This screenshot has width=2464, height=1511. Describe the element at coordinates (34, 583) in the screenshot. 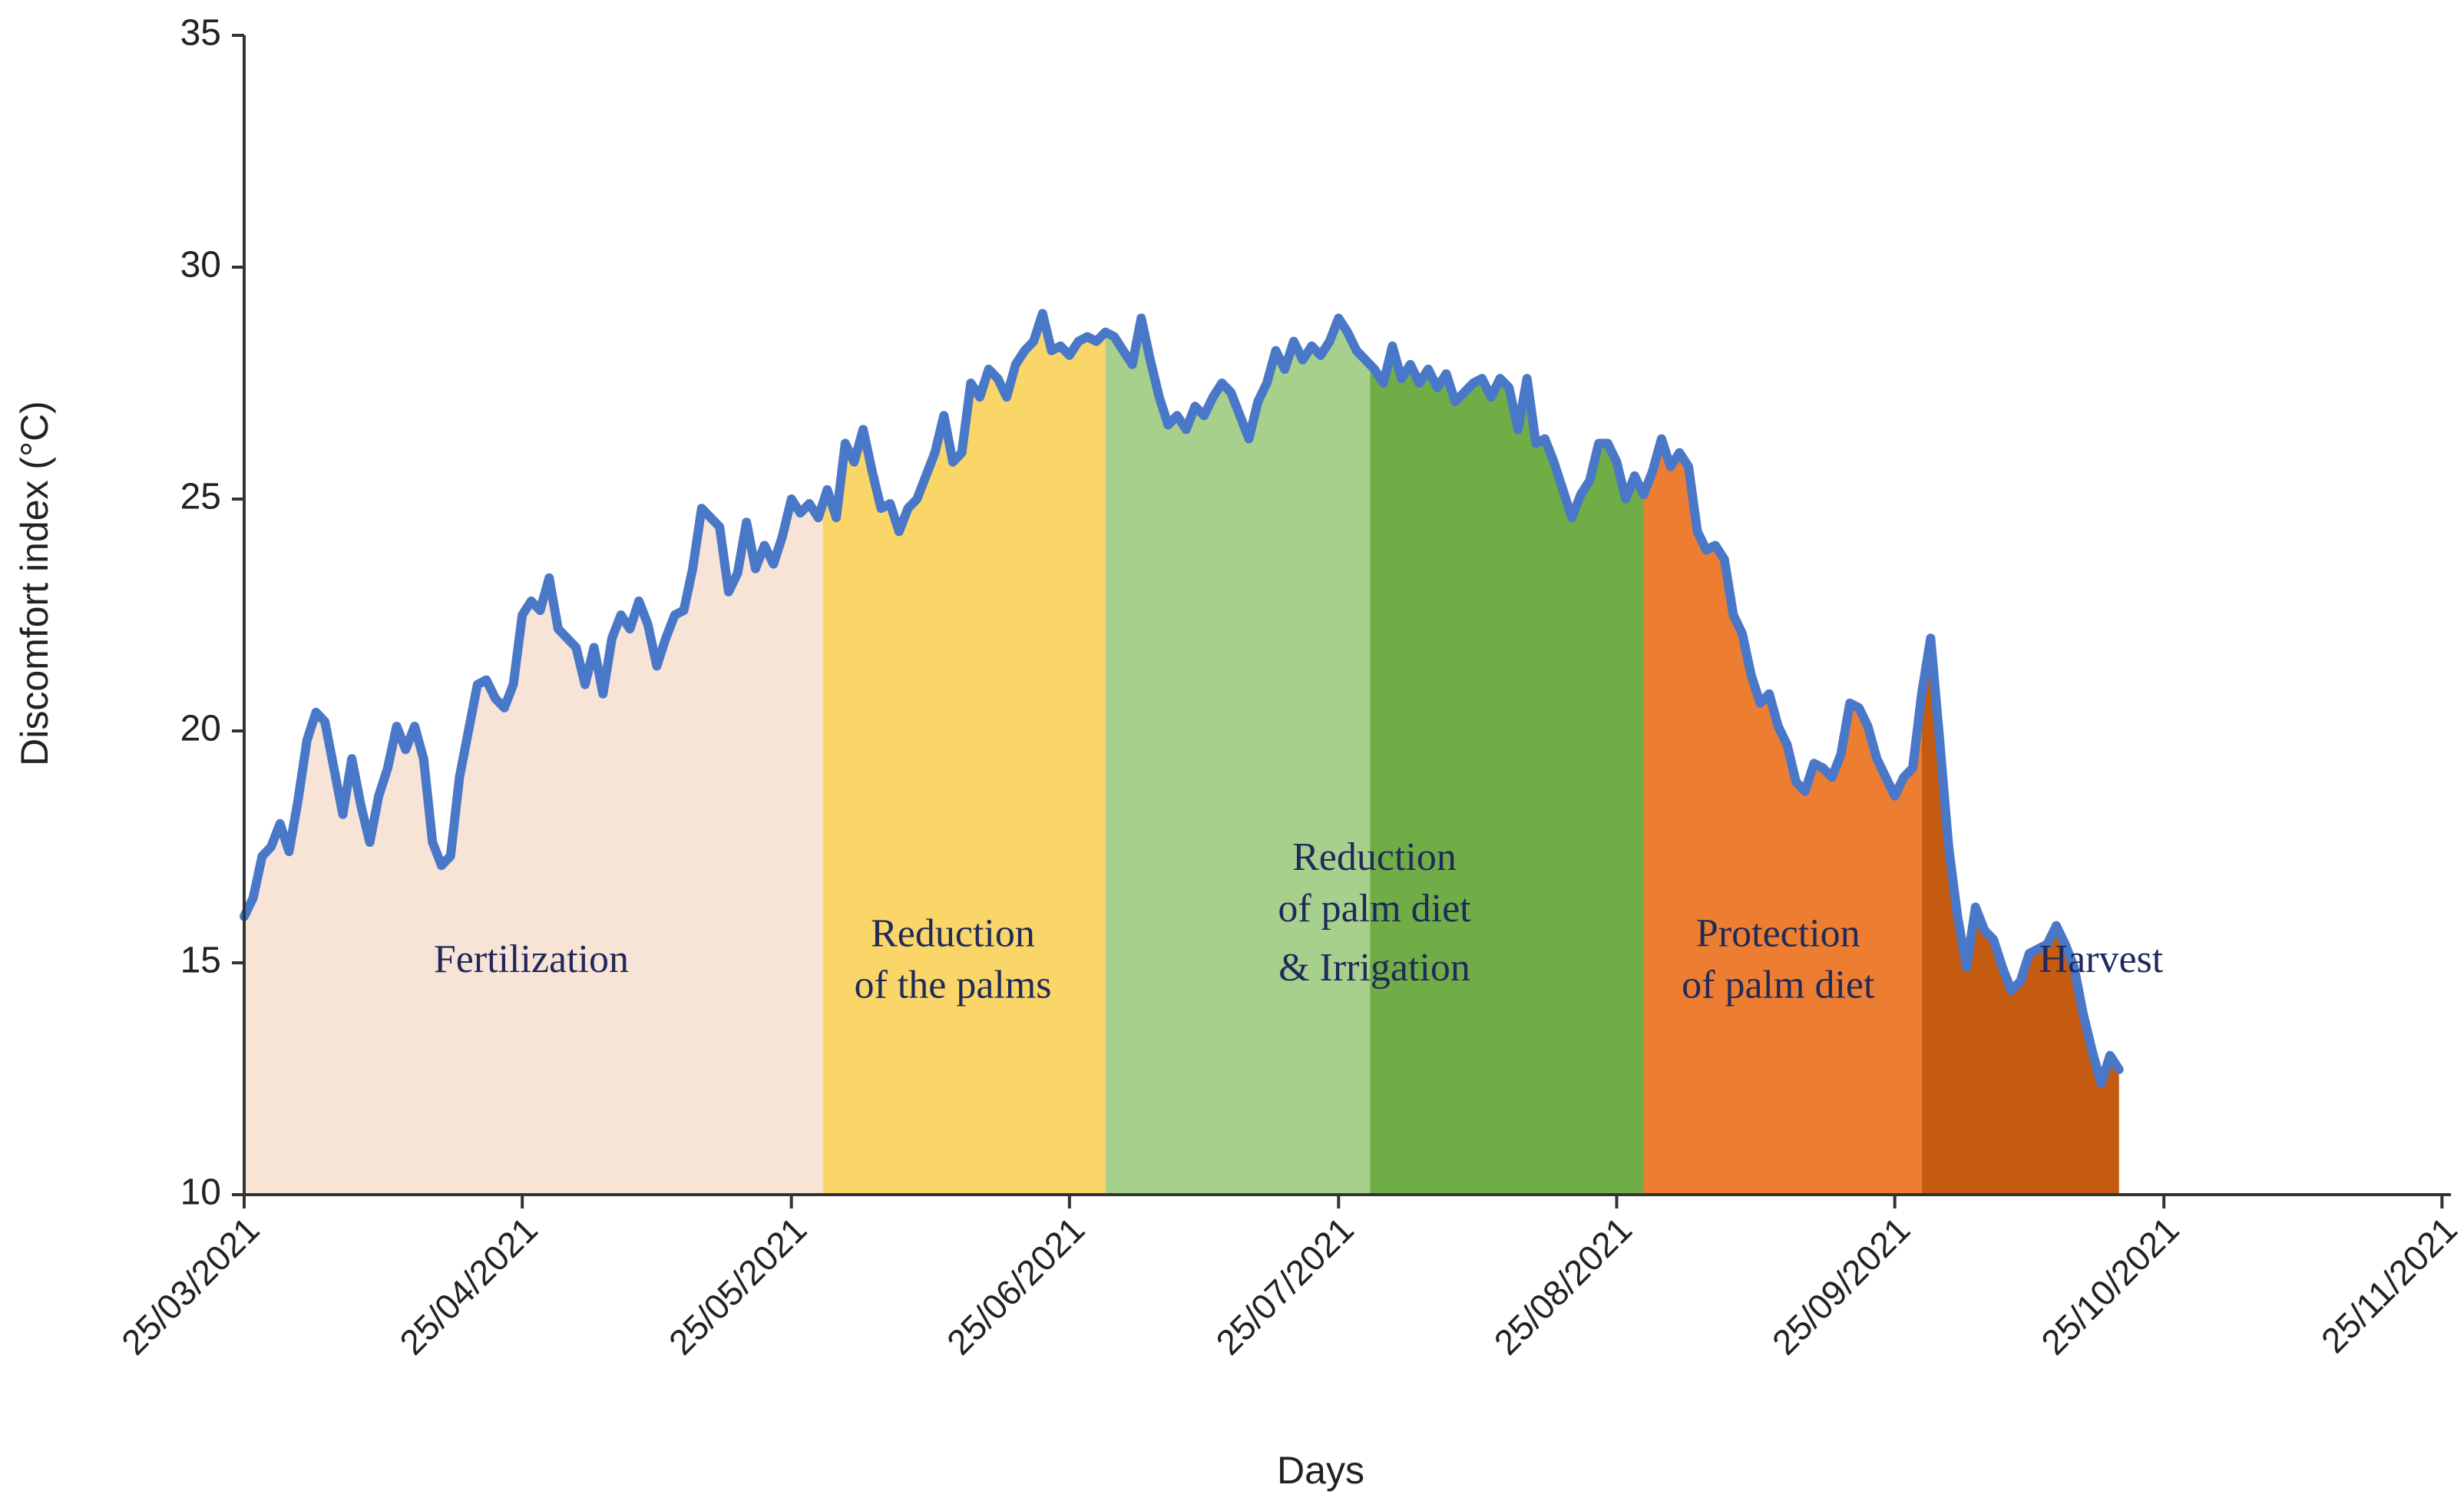

I see `y-axis-title: Discomfort index (°C)` at that location.